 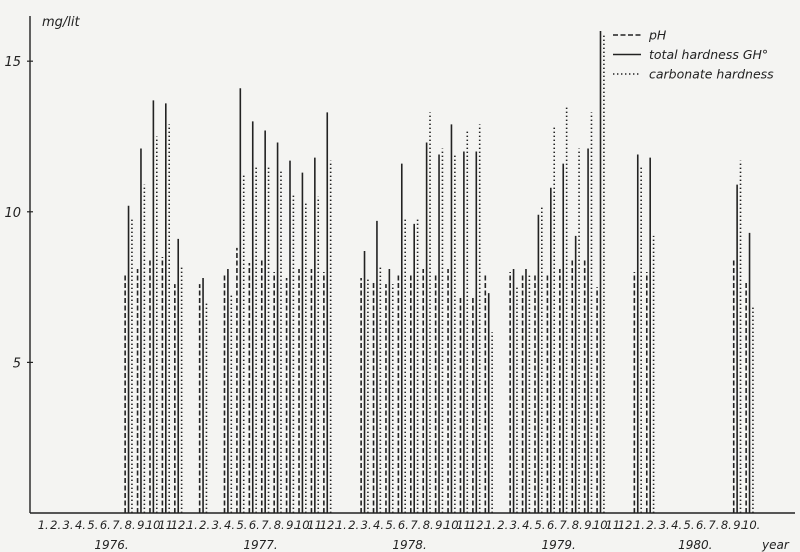 What do you see at coordinates (409, 545) in the screenshot?
I see `year-tick-label: 1978.` at bounding box center [409, 545].